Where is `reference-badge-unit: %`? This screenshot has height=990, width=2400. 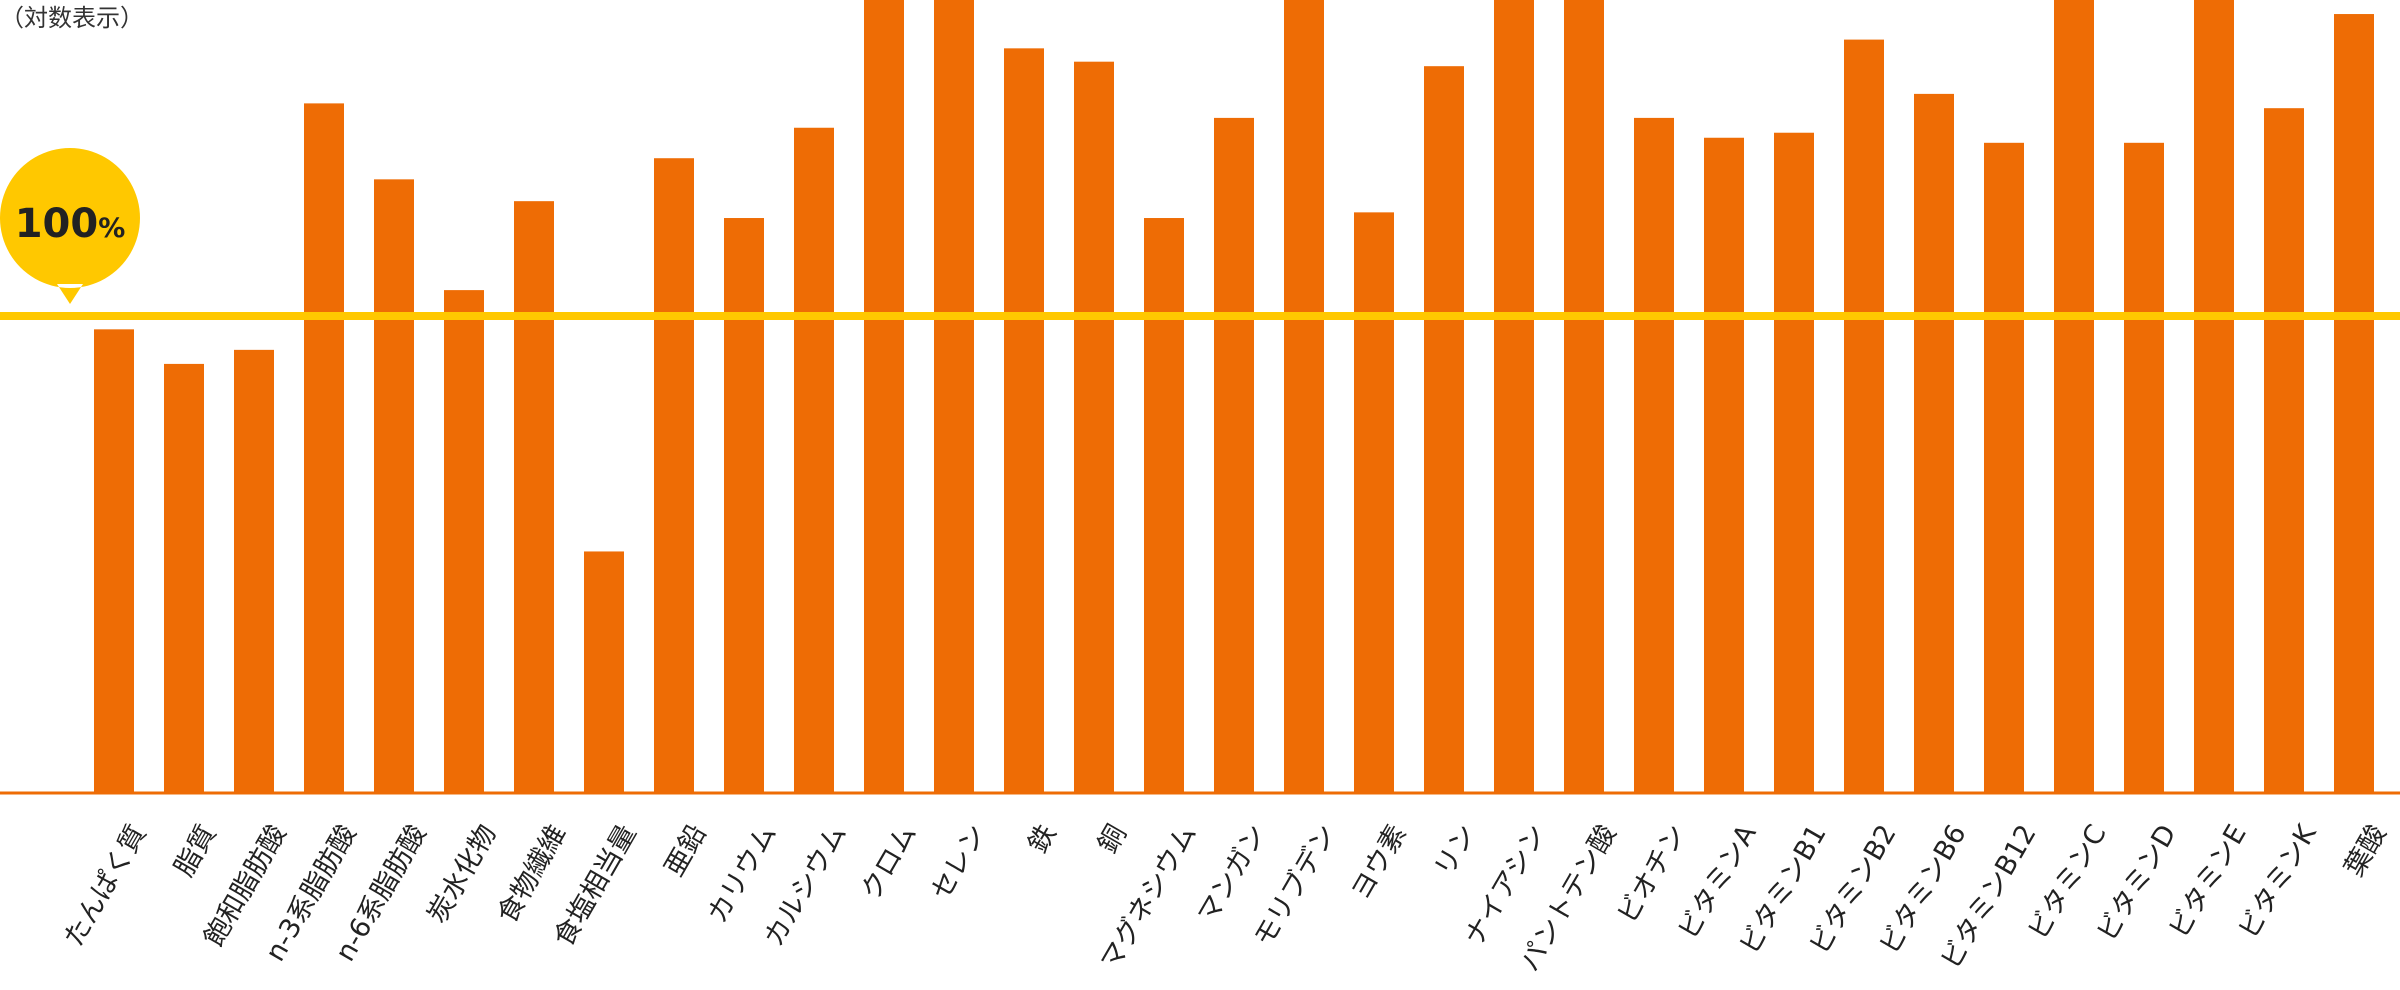 reference-badge-unit: % is located at coordinates (111, 228).